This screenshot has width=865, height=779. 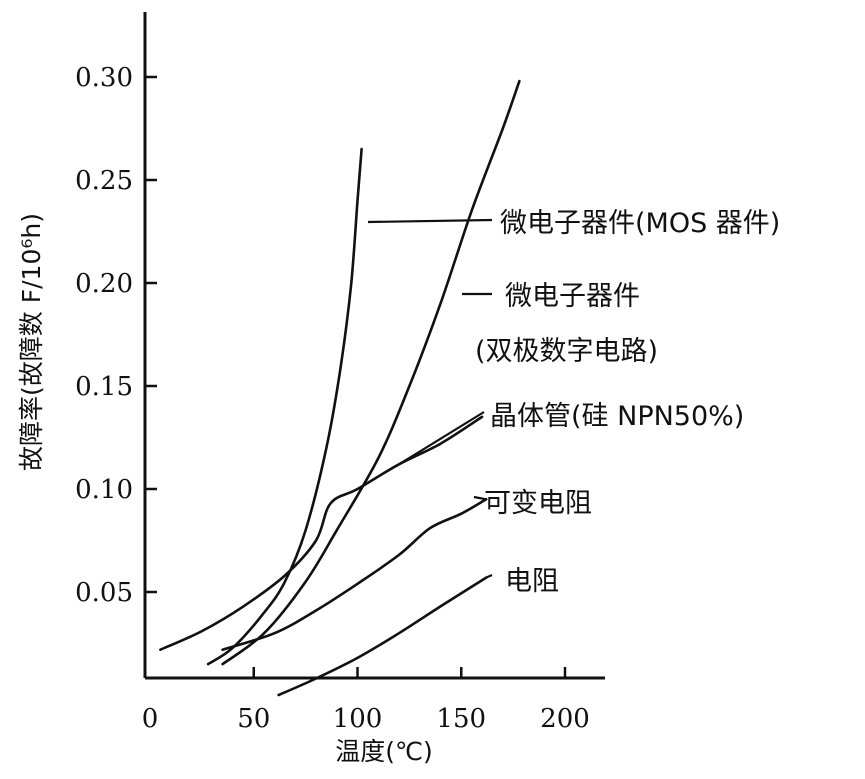 I want to click on leader-resistor, so click(x=489, y=576).